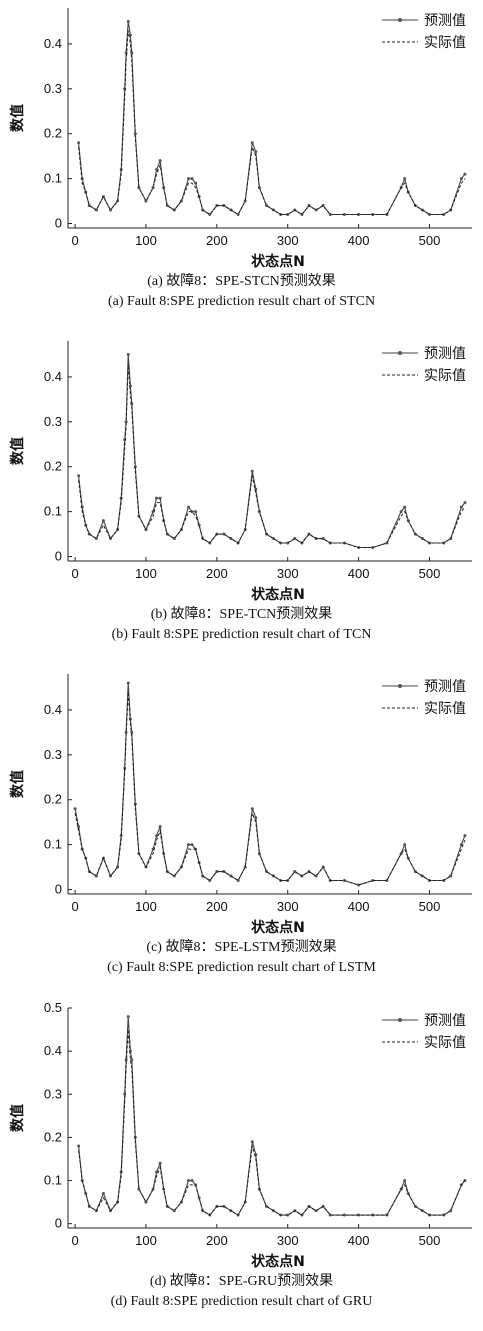  Describe the element at coordinates (53, 1007) in the screenshot. I see `y-tick-label: 0.5` at that location.